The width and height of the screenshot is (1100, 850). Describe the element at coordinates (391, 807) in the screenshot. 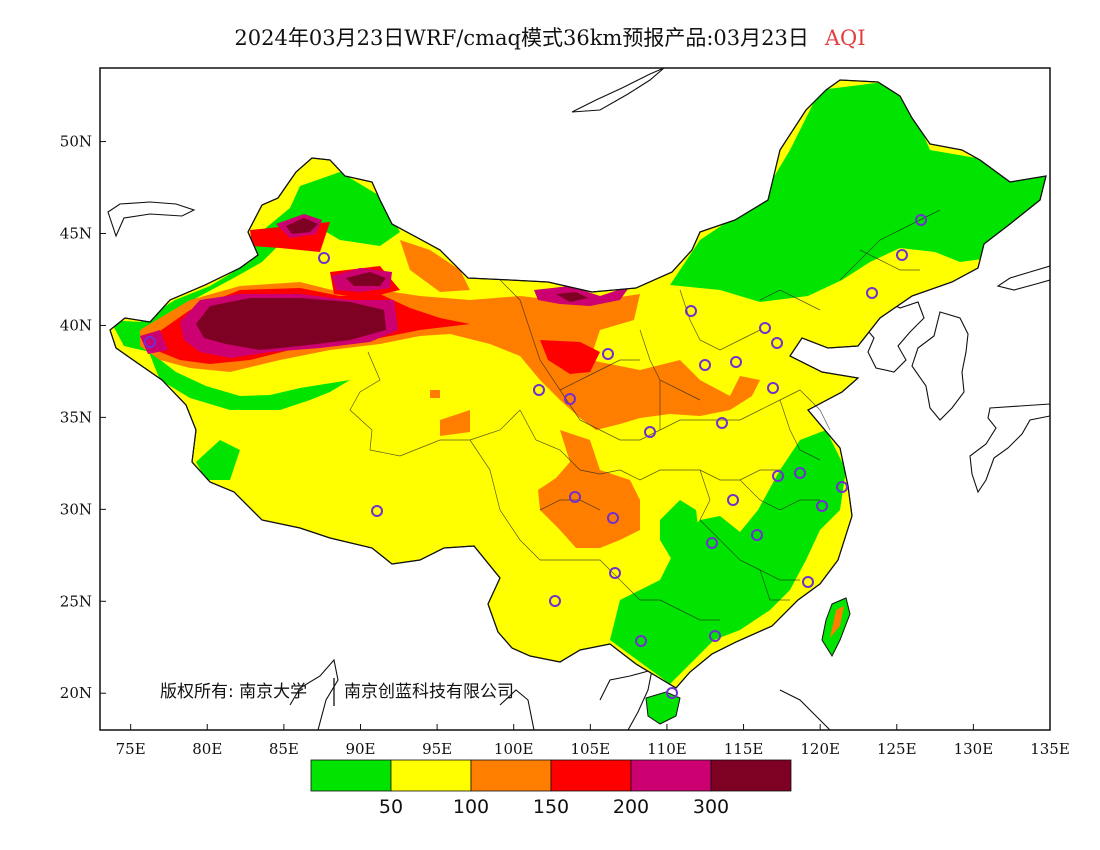

I see `colorbar-label: 50` at that location.